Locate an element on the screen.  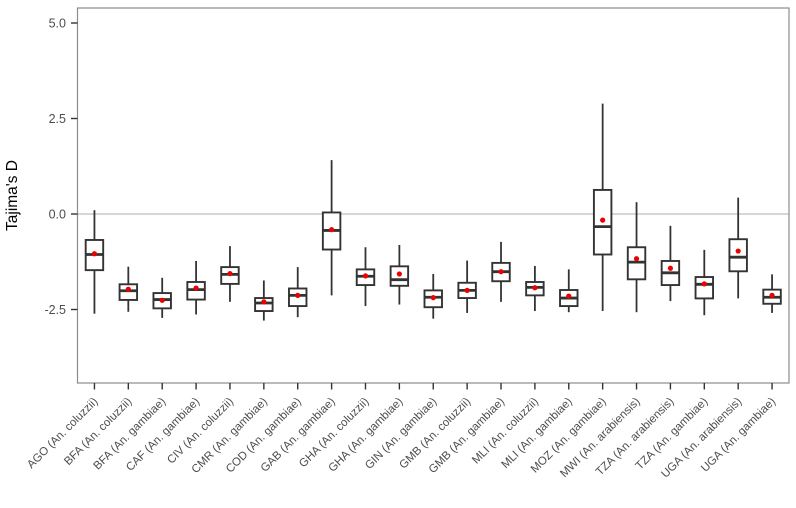
boxplot-cmr-an-gambiae is located at coordinates (264, 300).